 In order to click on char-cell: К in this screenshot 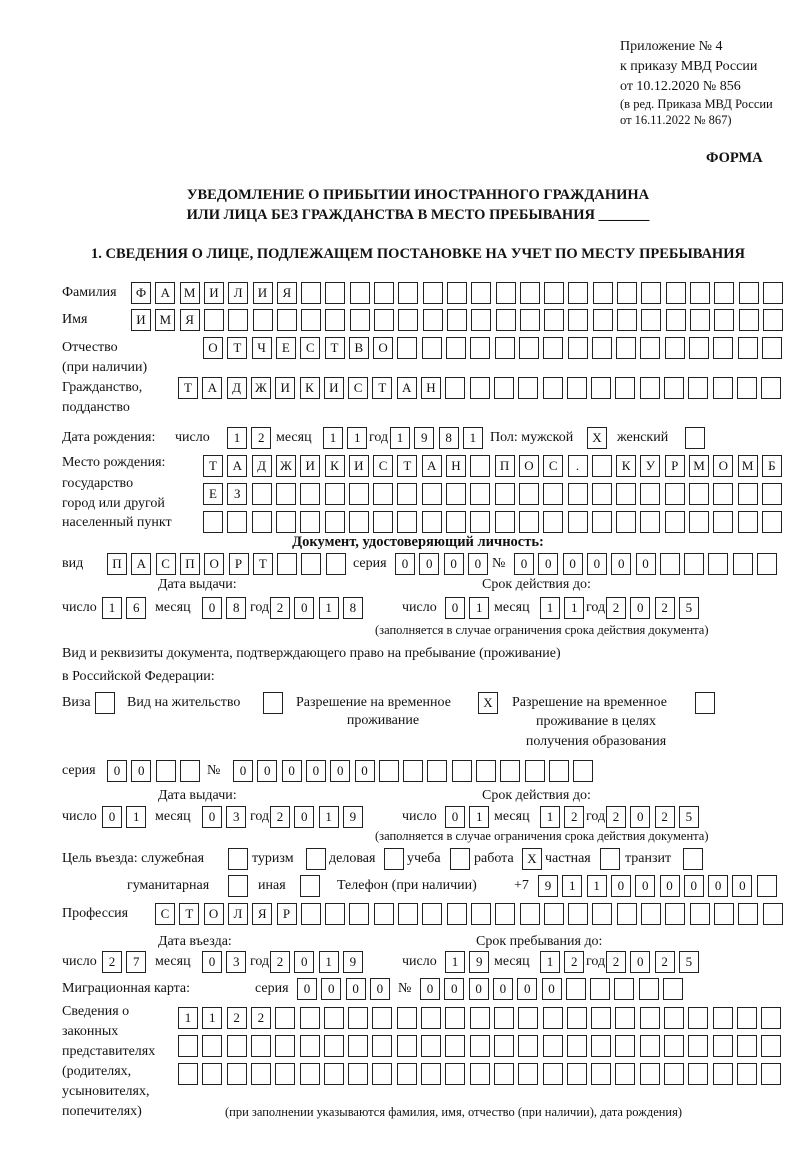, I will do `click(334, 466)`.